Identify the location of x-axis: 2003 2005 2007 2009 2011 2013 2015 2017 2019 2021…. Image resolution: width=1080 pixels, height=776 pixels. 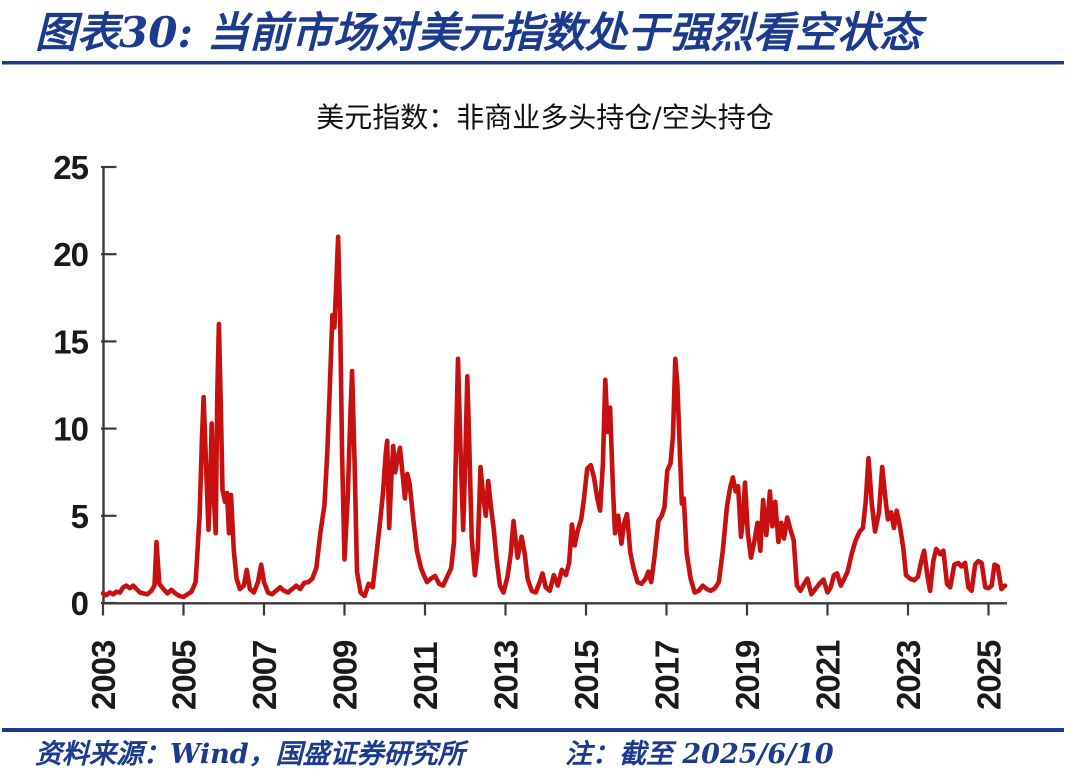
(546, 656).